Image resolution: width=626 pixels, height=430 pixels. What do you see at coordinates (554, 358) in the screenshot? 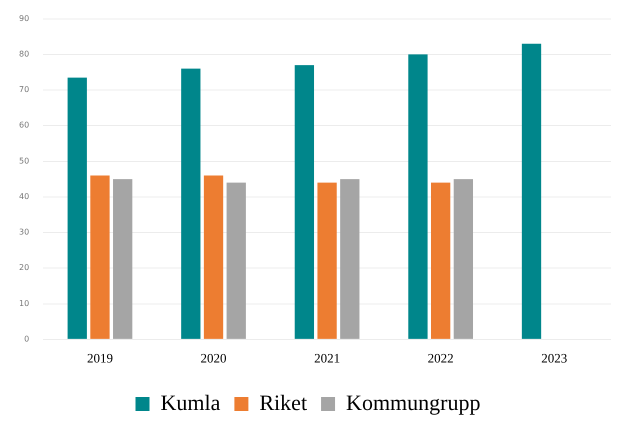
I see `x-tick-label: 2023` at bounding box center [554, 358].